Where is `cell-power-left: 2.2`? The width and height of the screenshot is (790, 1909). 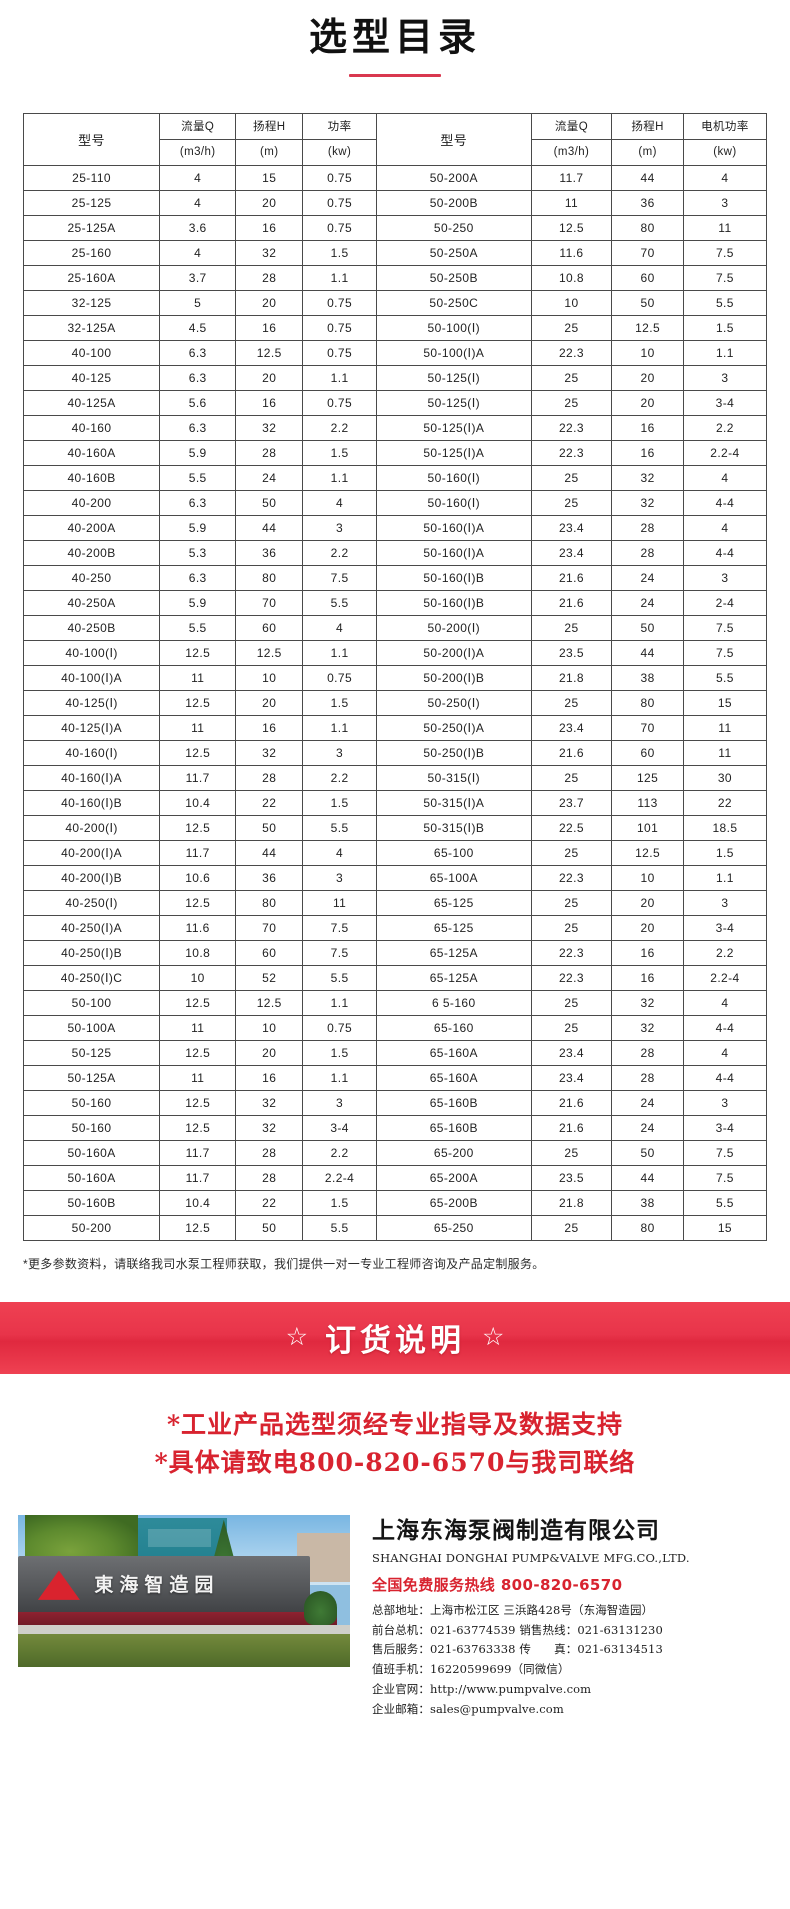
cell-power-left: 2.2 is located at coordinates (339, 777).